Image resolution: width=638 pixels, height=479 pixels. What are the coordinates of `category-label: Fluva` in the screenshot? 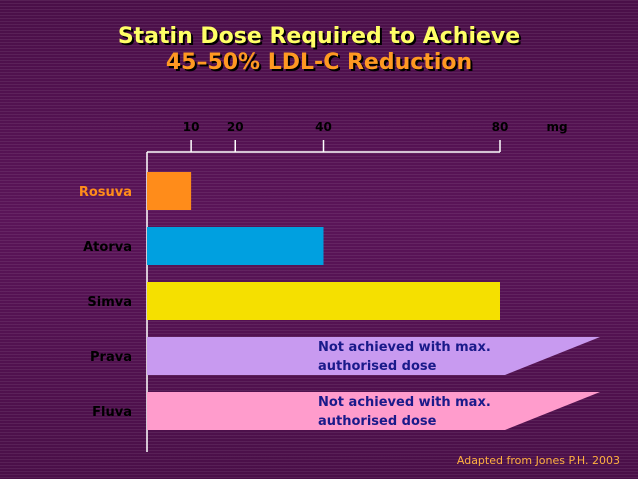 It's located at (112, 412).